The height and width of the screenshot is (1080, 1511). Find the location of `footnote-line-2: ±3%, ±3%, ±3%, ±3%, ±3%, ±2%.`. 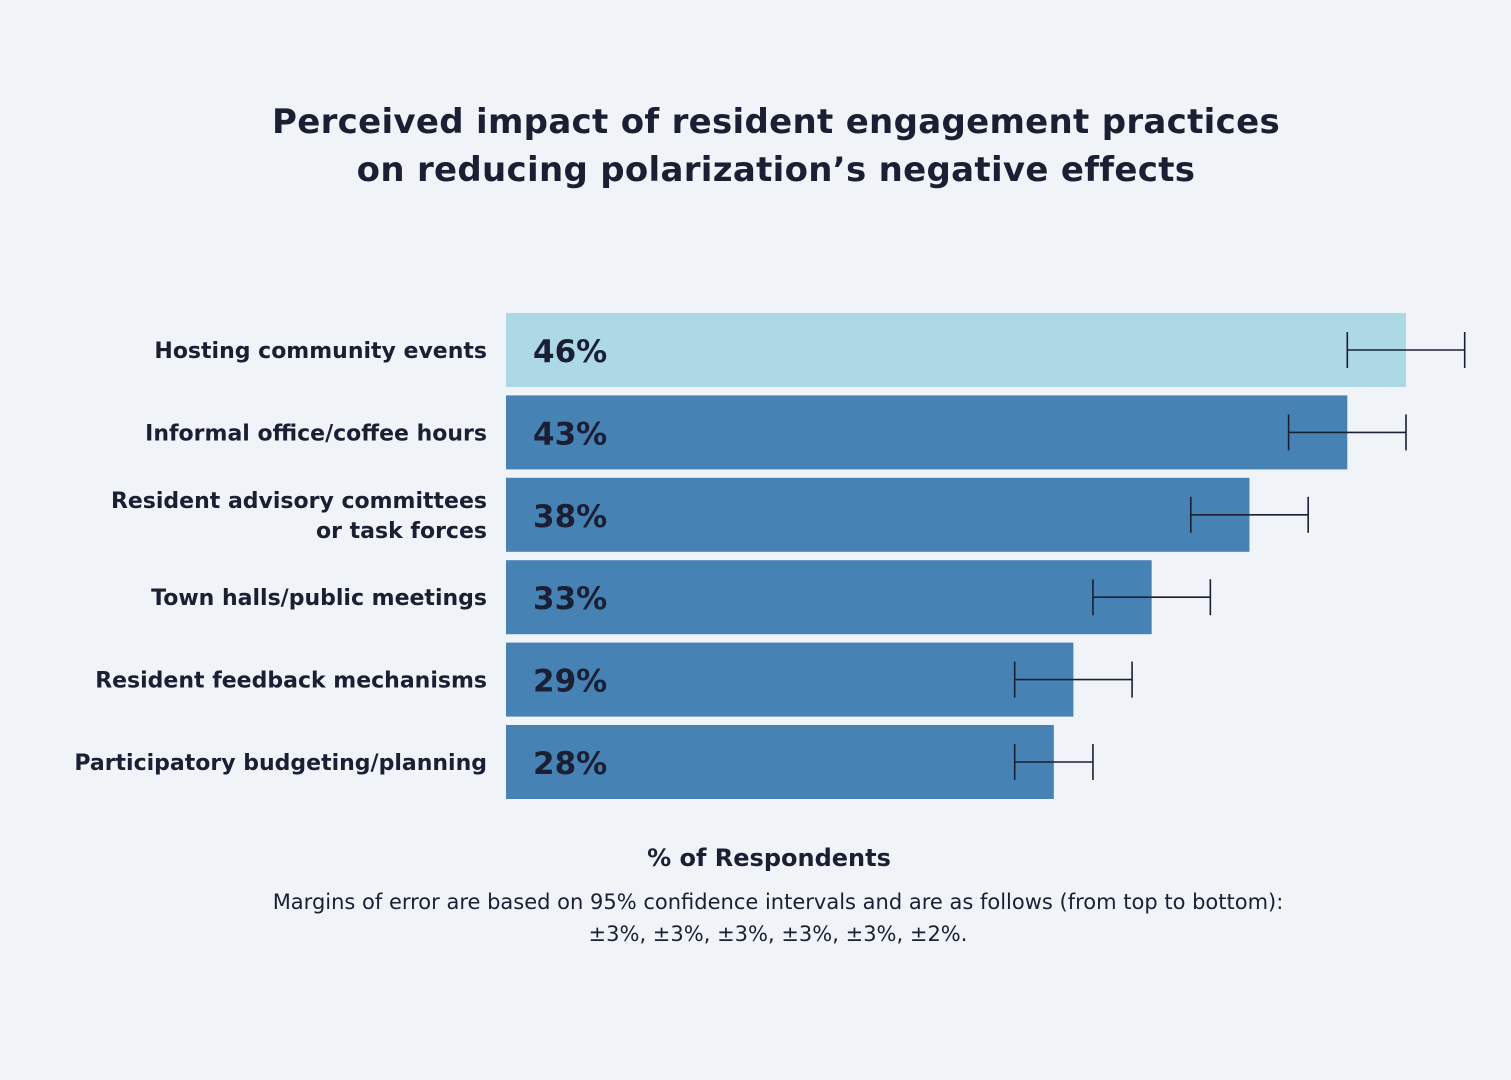

footnote-line-2: ±3%, ±3%, ±3%, ±3%, ±3%, ±2%. is located at coordinates (778, 934).